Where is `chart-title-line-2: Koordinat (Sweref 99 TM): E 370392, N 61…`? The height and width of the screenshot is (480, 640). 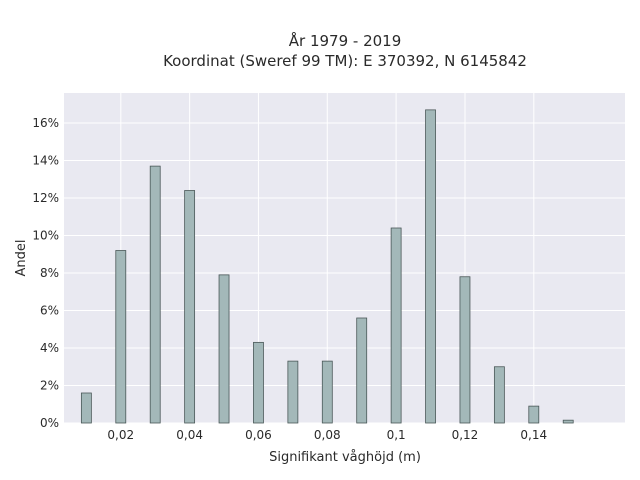
chart-title-line-2: Koordinat (Sweref 99 TM): E 370392, N 61… is located at coordinates (345, 61).